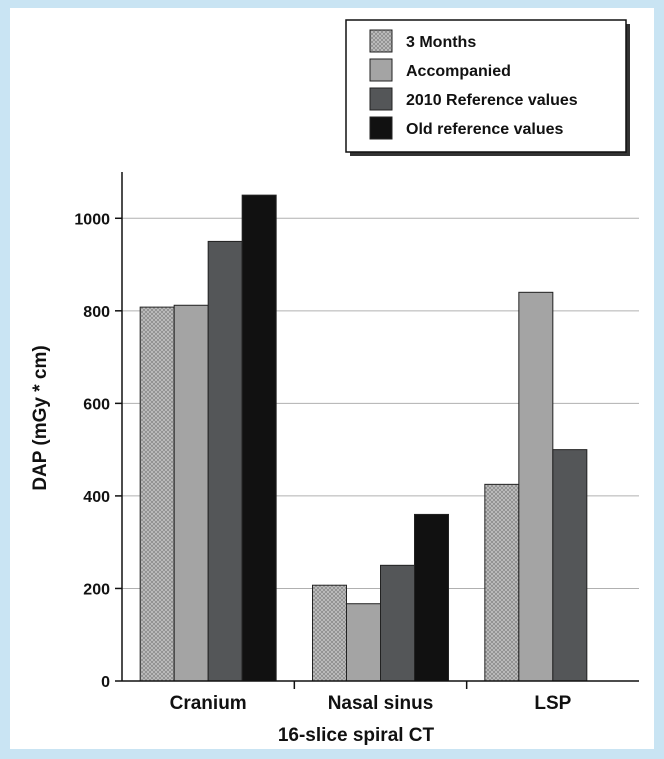 The width and height of the screenshot is (664, 759). What do you see at coordinates (208, 703) in the screenshot?
I see `x-tick-label: Cranium` at bounding box center [208, 703].